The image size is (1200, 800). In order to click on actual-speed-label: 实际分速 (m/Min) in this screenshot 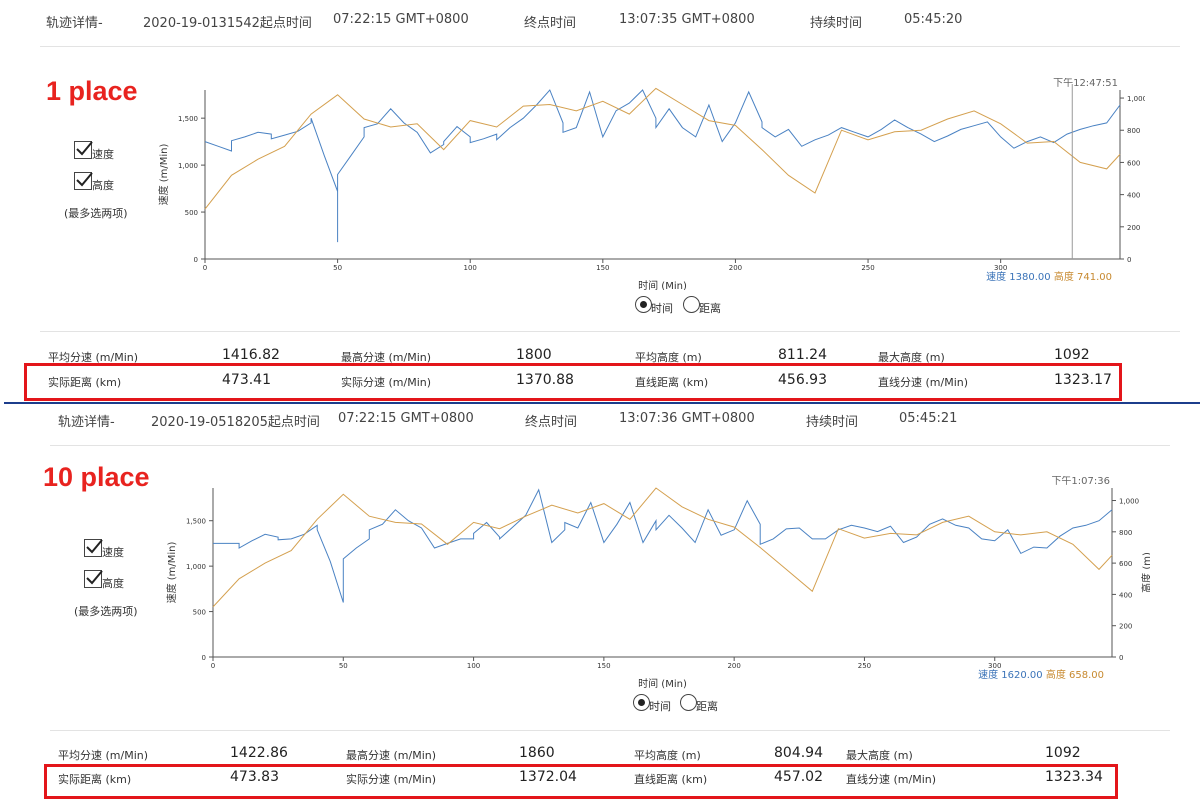, I will do `click(386, 382)`.